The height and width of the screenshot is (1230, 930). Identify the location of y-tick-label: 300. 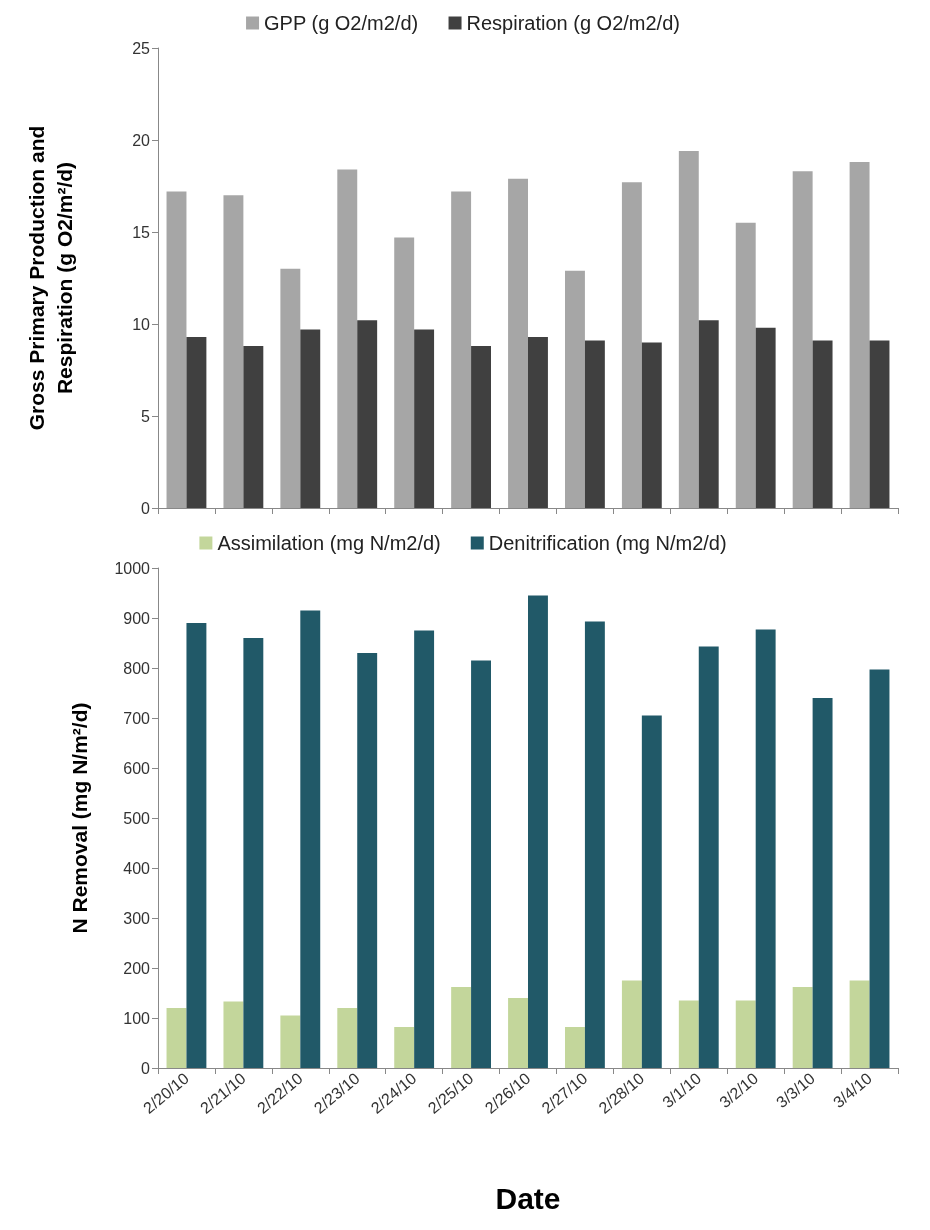
(137, 918).